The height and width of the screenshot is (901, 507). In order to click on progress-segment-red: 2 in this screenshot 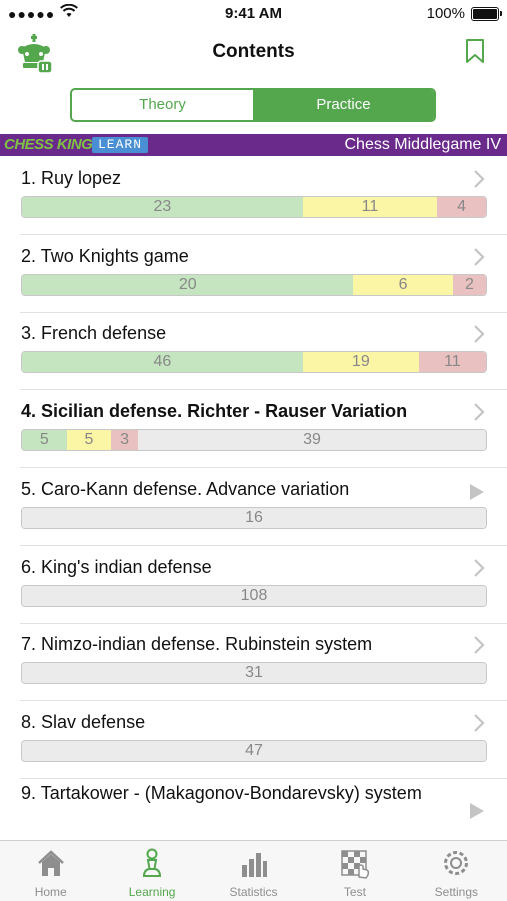, I will do `click(469, 285)`.